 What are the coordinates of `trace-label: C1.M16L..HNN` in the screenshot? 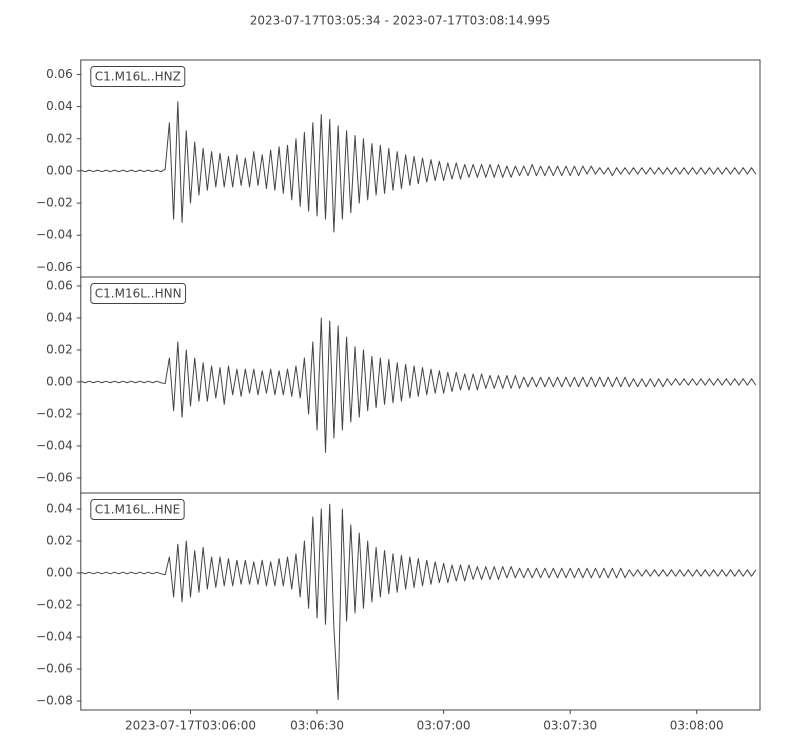 It's located at (138, 294).